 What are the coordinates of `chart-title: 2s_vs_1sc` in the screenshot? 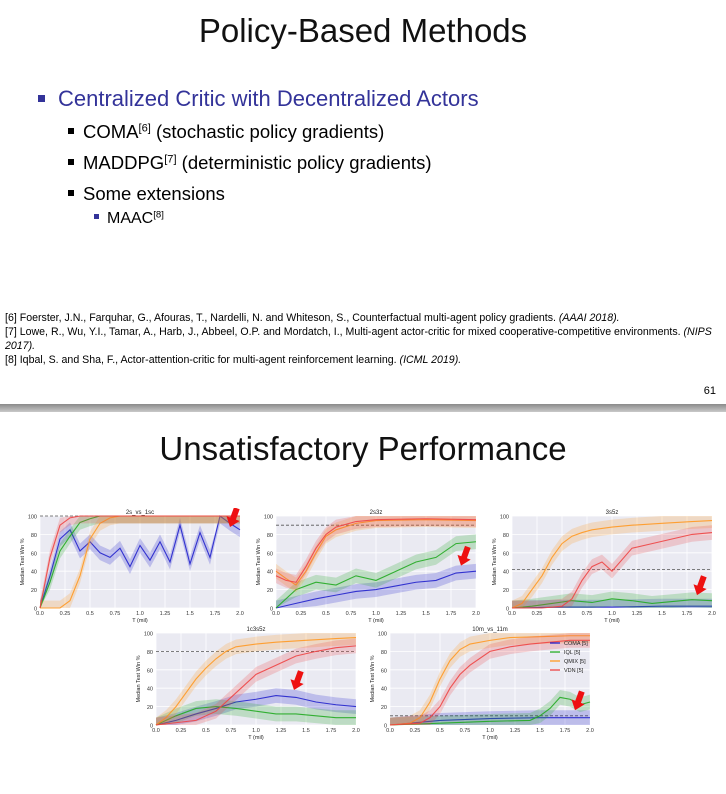 It's located at (140, 513).